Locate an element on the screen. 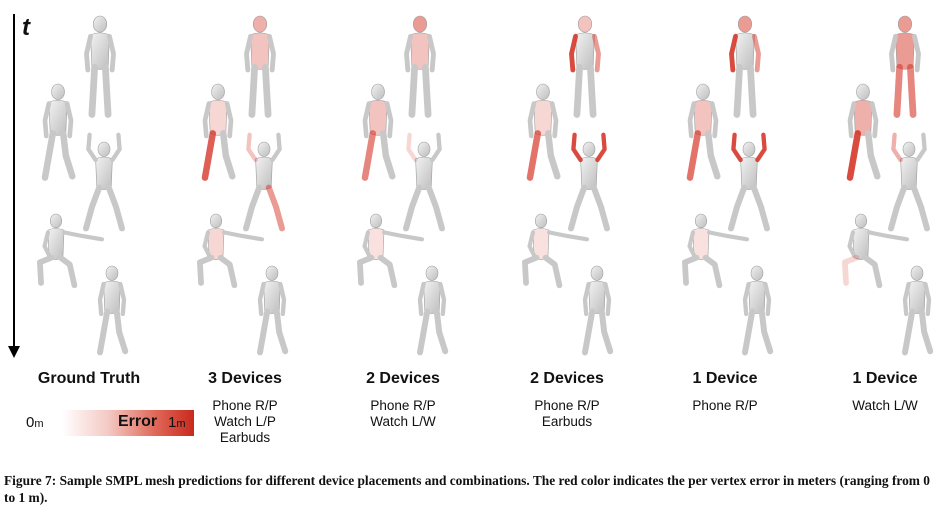 Image resolution: width=935 pixels, height=518 pixels. legend-min-label: 0m is located at coordinates (35, 422).